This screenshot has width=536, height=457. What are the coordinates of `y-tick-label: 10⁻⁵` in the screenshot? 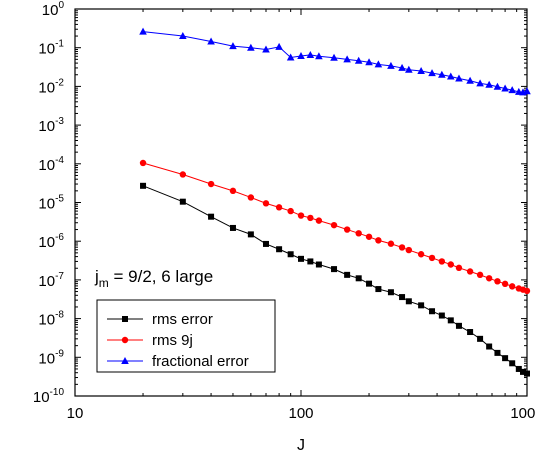 It's located at (51, 203).